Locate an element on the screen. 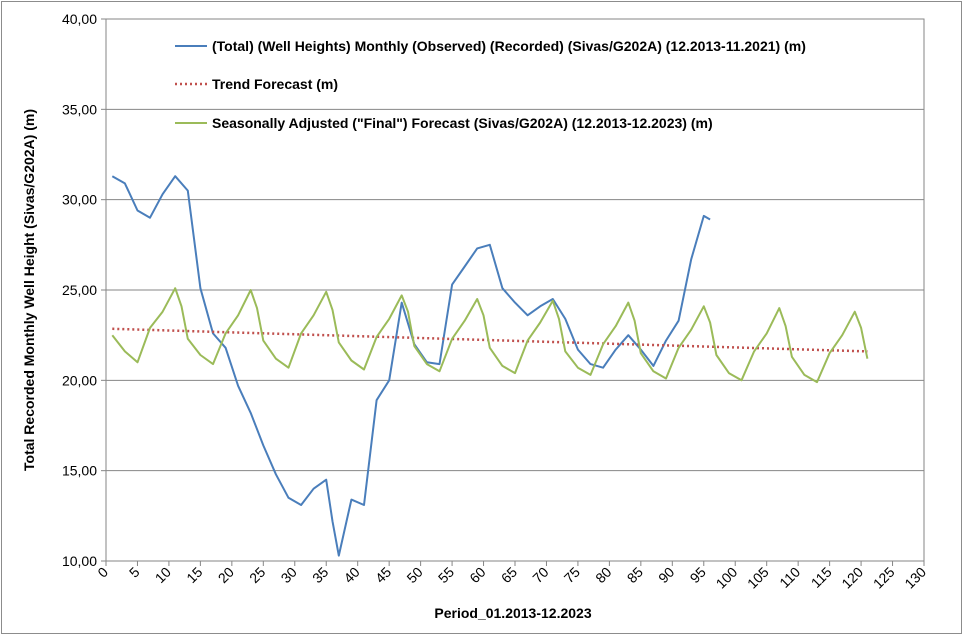  x-tick-label: 30 is located at coordinates (289, 575).